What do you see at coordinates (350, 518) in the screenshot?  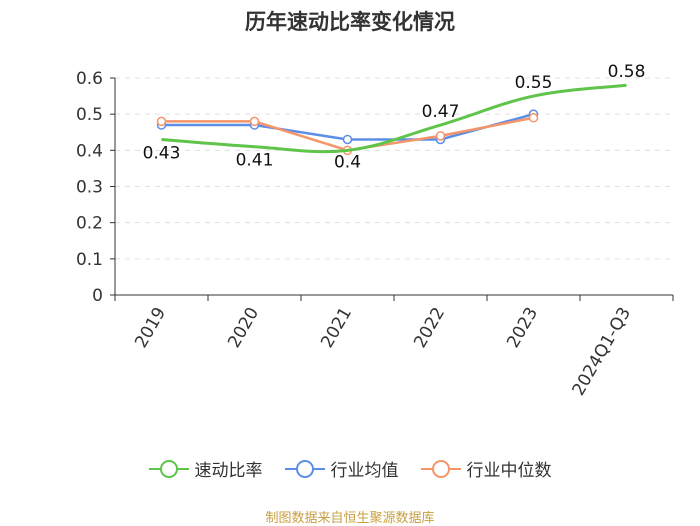 I see `source-note: 制图数据来自恒生聚源数据库` at bounding box center [350, 518].